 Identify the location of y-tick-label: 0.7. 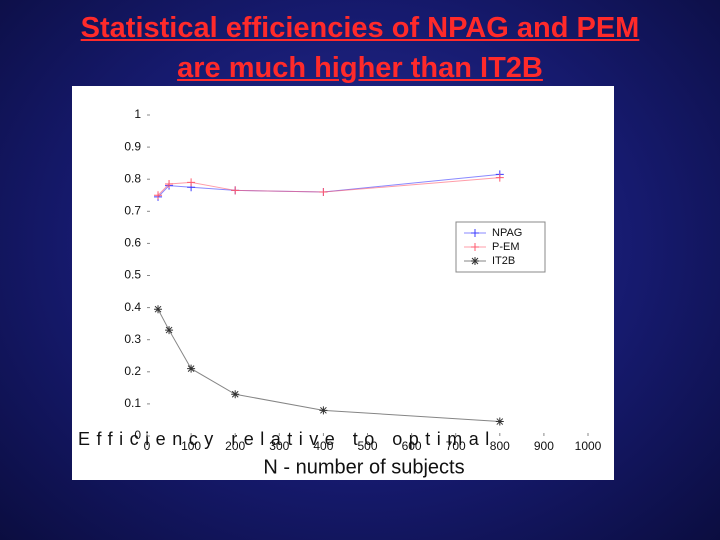
(132, 210).